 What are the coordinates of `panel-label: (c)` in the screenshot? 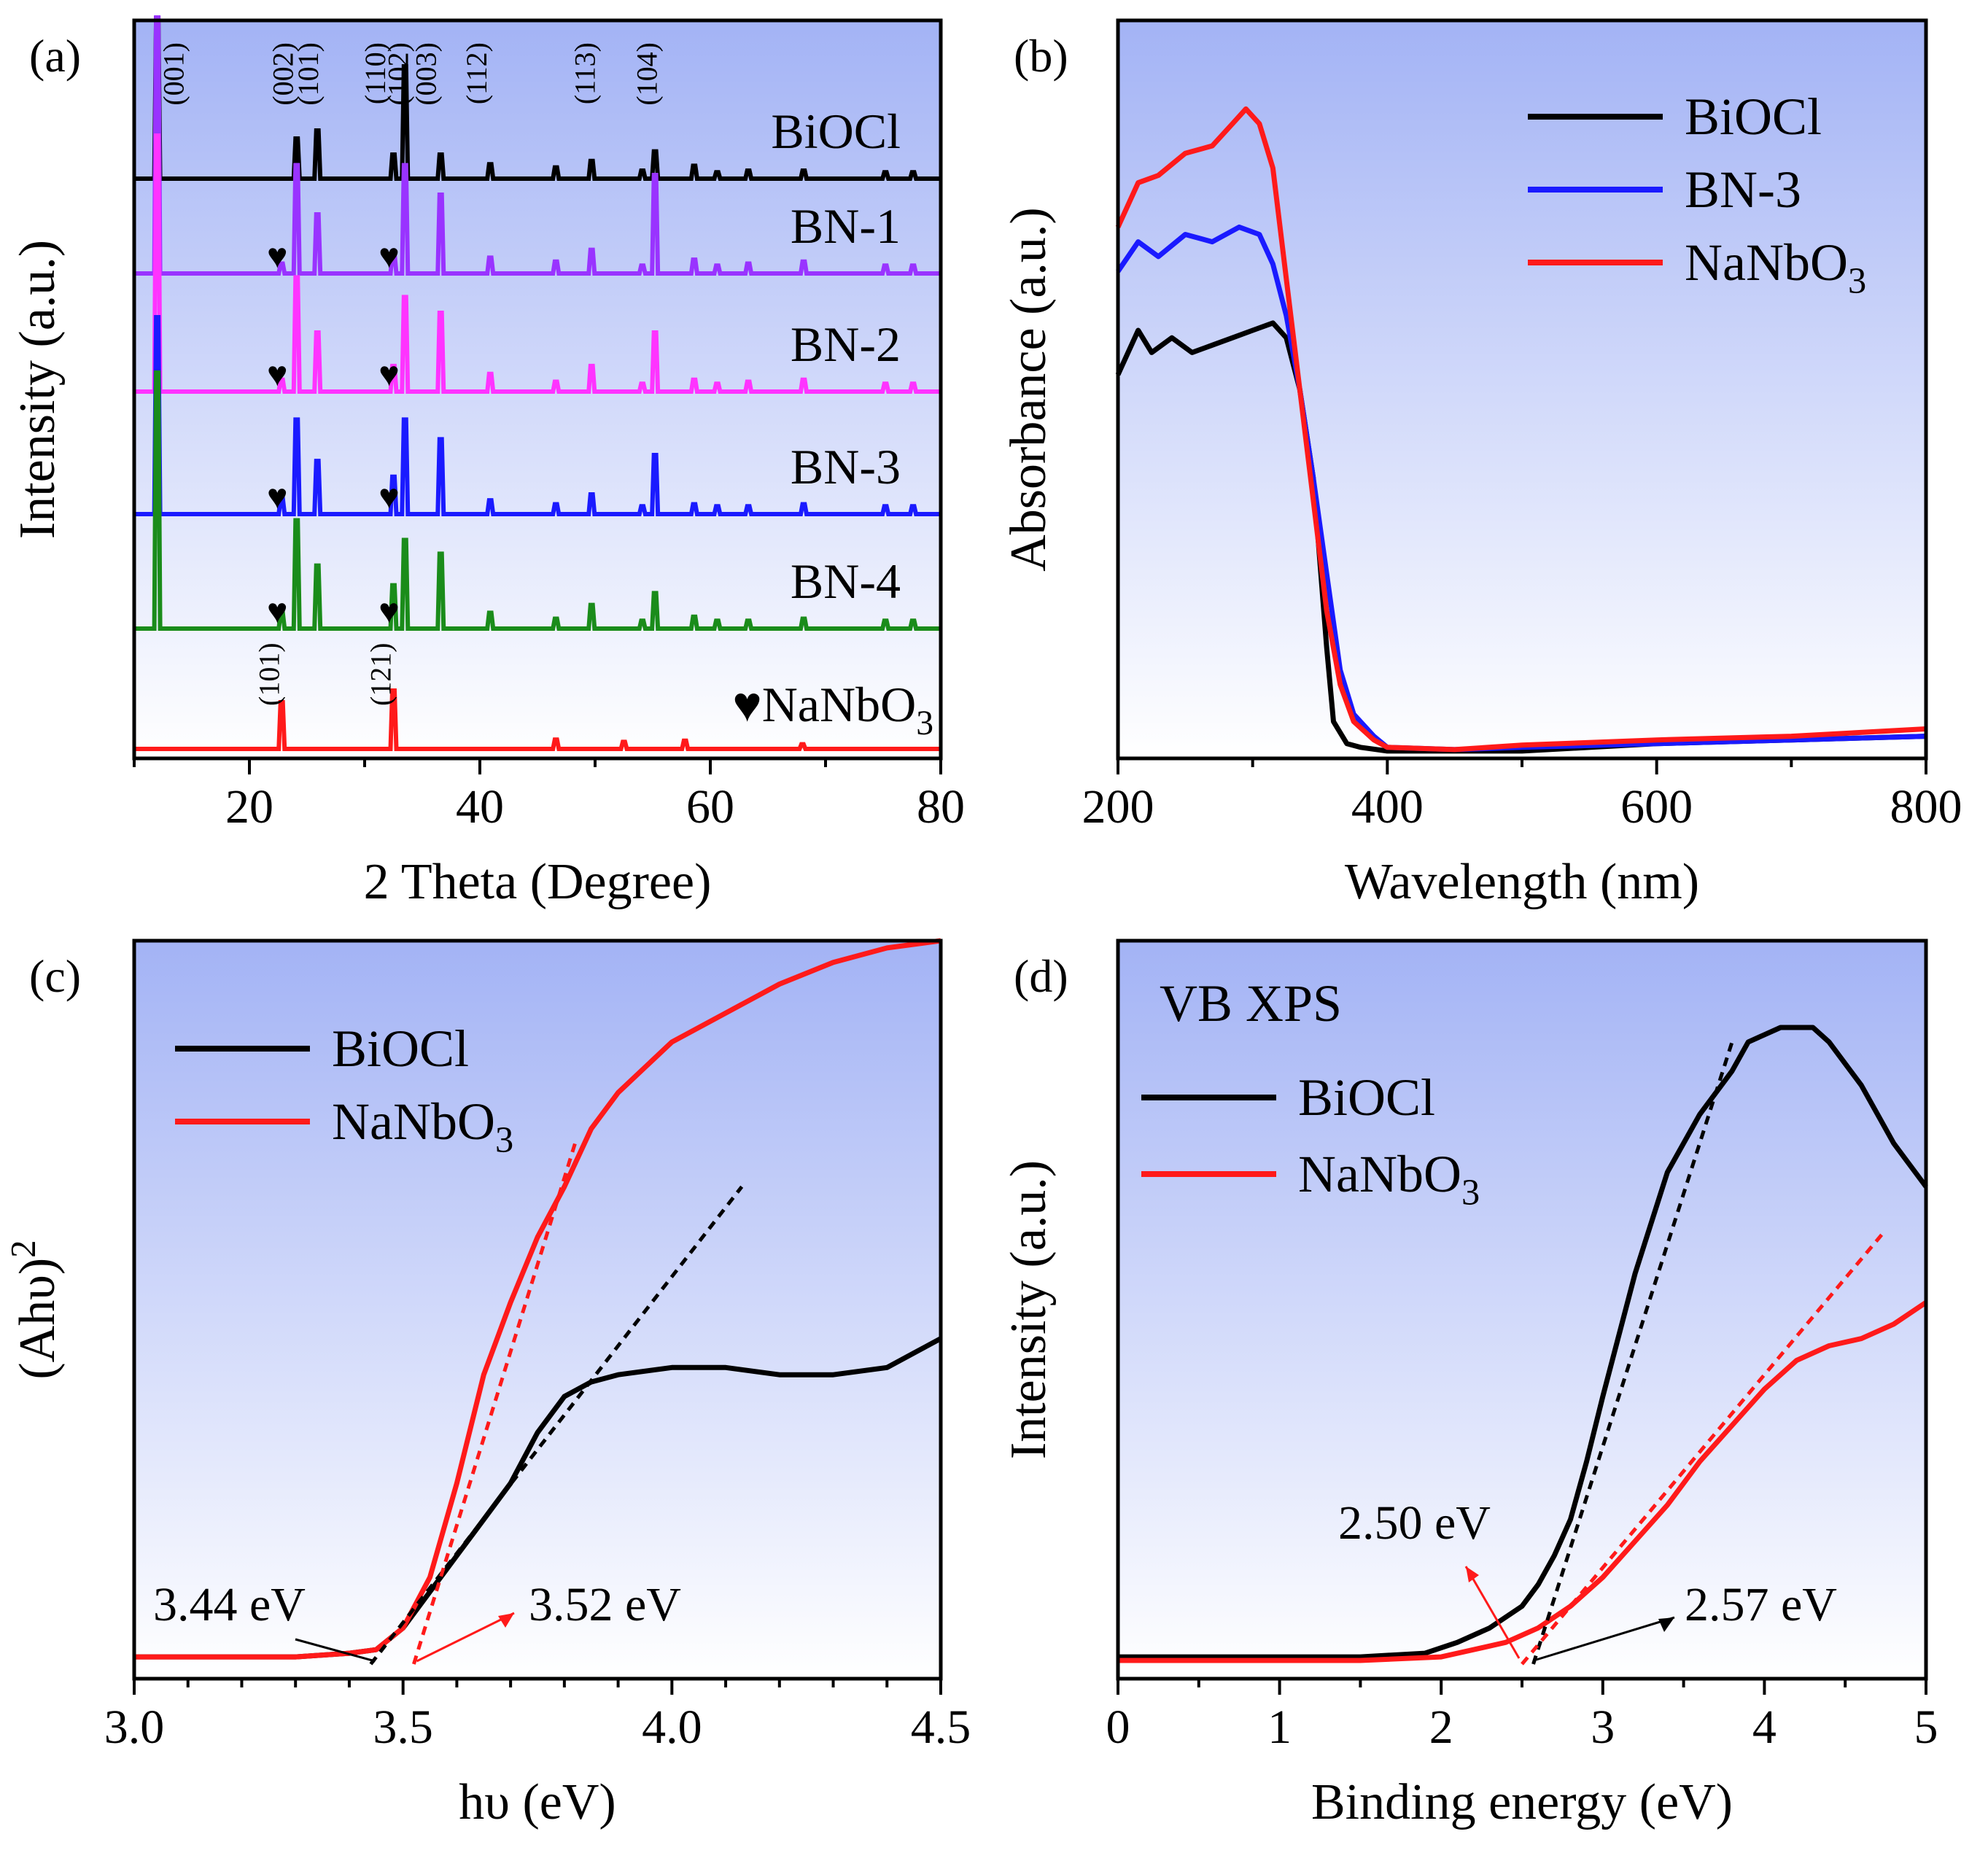 It's located at (55, 976).